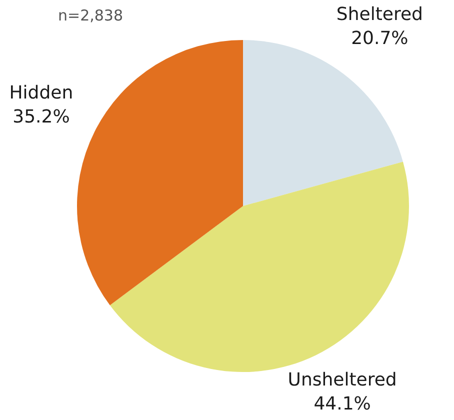 The image size is (454, 420). Describe the element at coordinates (379, 14) in the screenshot. I see `slice-label: Sheltered` at that location.